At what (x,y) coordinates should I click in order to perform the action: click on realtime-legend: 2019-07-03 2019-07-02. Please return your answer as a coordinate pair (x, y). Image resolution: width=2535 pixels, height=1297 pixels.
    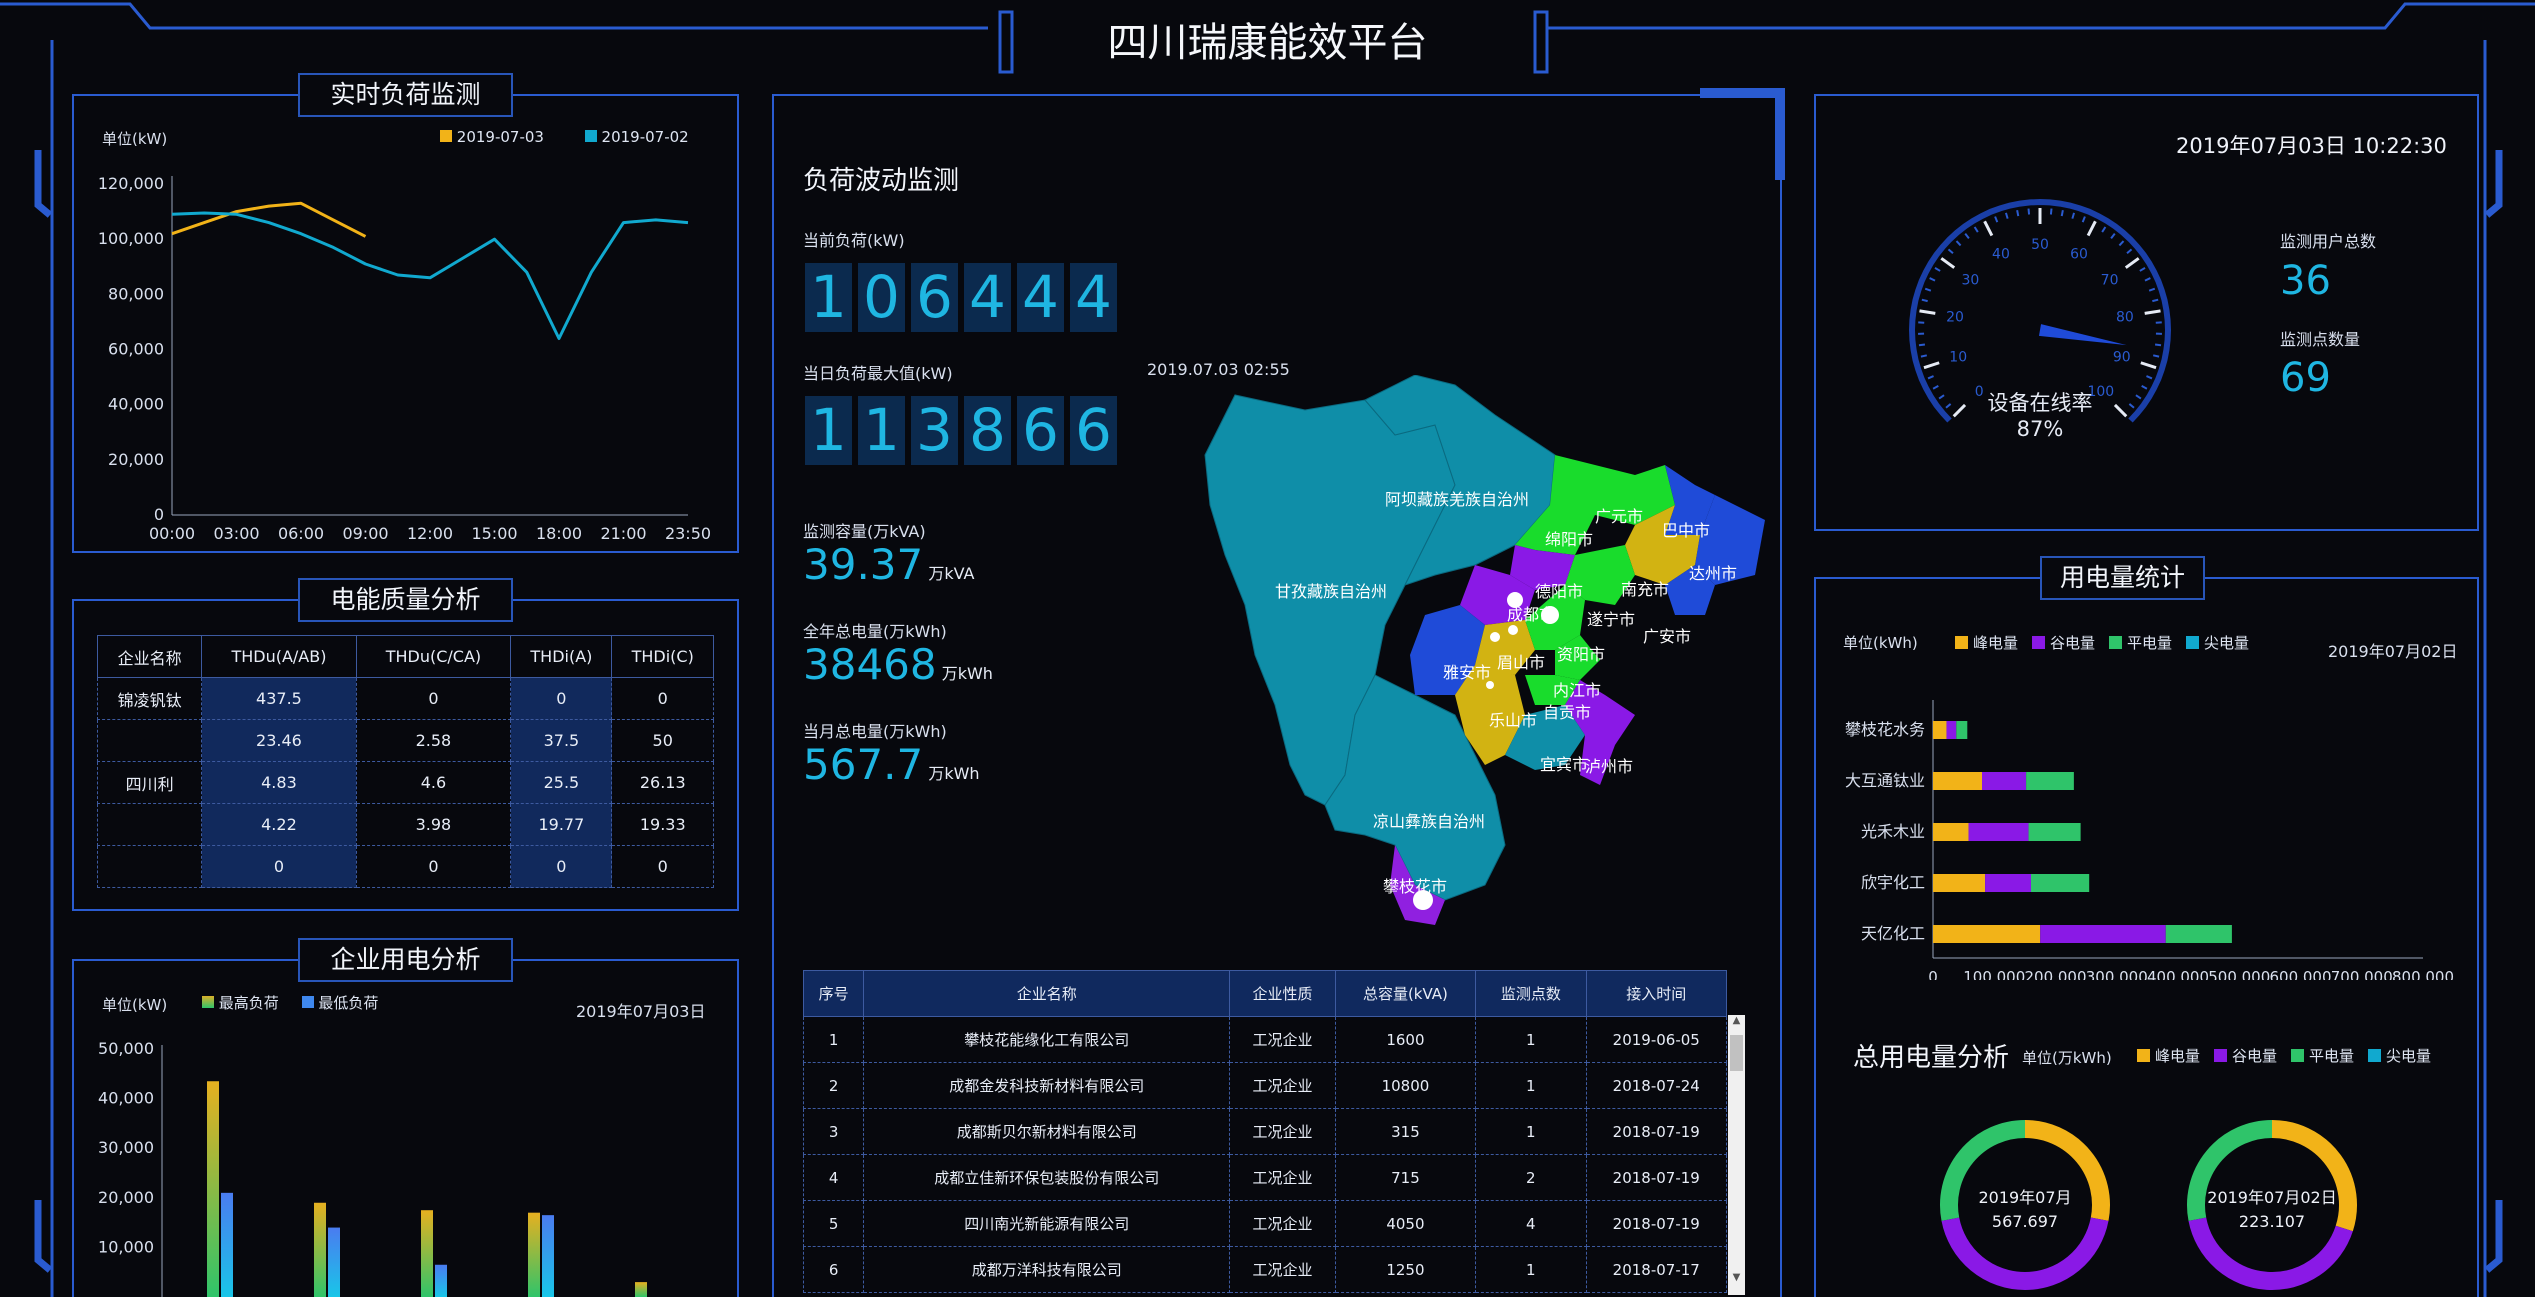
    Looking at the image, I should click on (564, 137).